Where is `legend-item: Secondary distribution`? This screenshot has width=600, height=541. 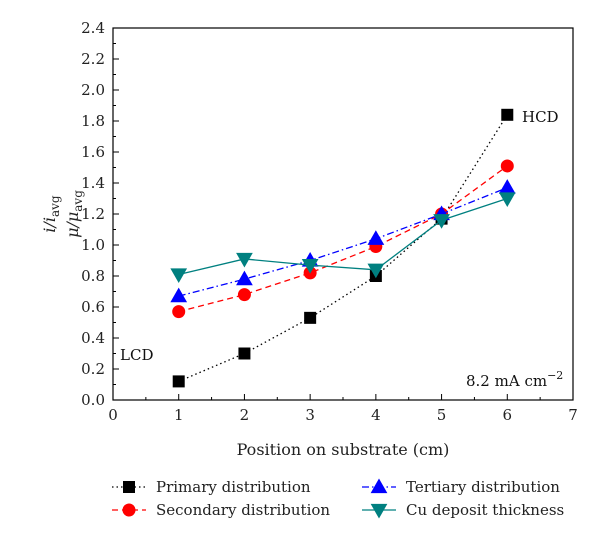
legend-item: Secondary distribution is located at coordinates (221, 510).